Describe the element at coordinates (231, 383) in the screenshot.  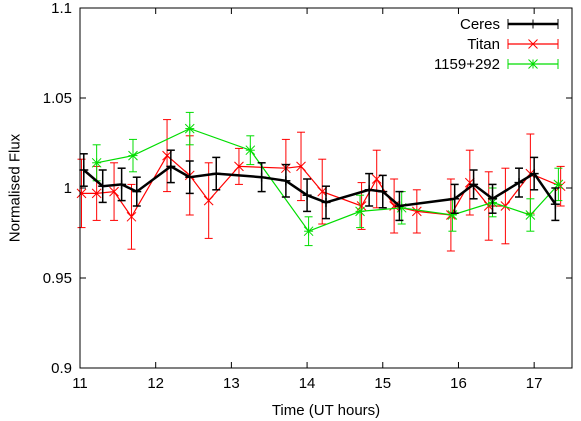
I see `x-tick-label: 13` at that location.